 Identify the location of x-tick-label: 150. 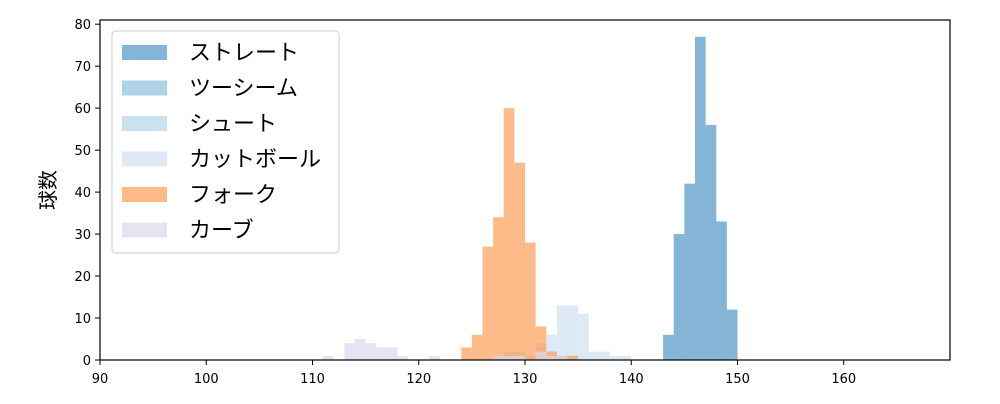
(737, 379).